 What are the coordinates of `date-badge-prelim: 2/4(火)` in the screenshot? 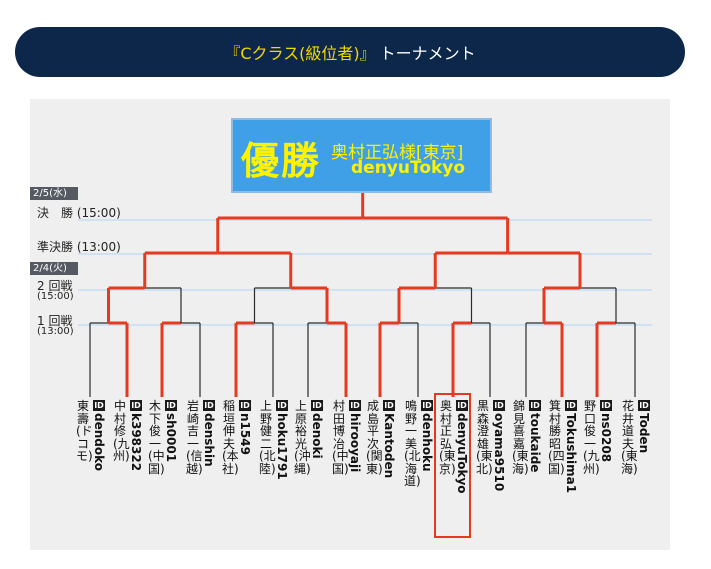 It's located at (54, 268).